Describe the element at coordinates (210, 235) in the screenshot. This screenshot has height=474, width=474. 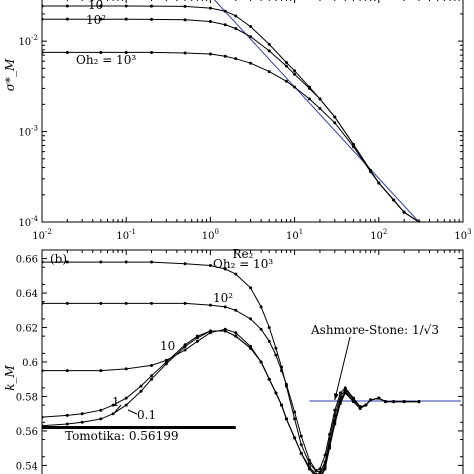
I see `x-tick-label-a: 10⁰` at that location.